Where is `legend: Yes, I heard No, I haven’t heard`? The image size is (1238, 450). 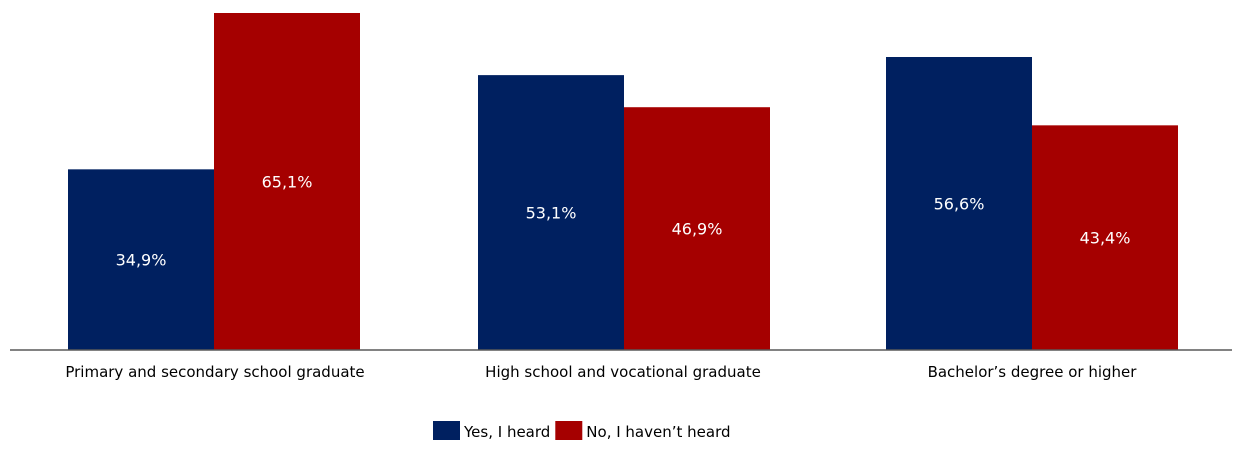
legend: Yes, I heard No, I haven’t heard is located at coordinates (582, 431).